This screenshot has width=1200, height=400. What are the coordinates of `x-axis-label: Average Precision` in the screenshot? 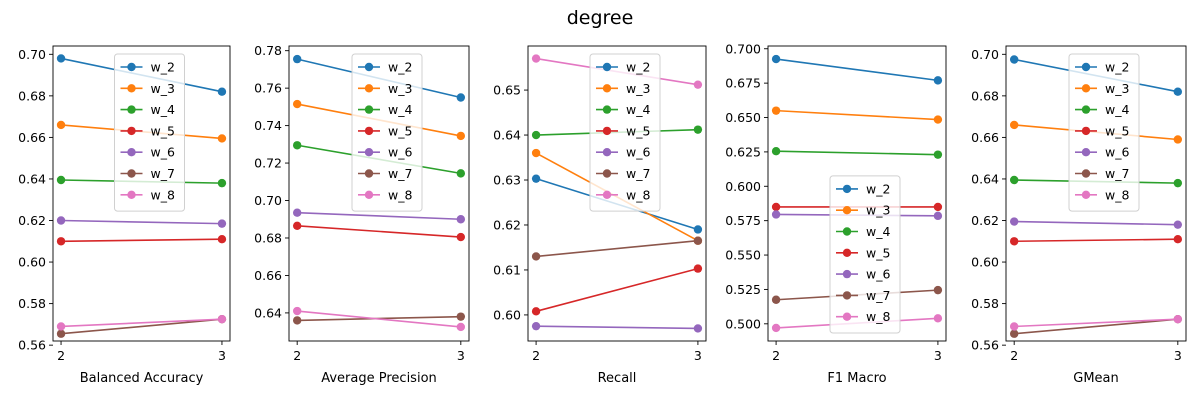 It's located at (379, 378).